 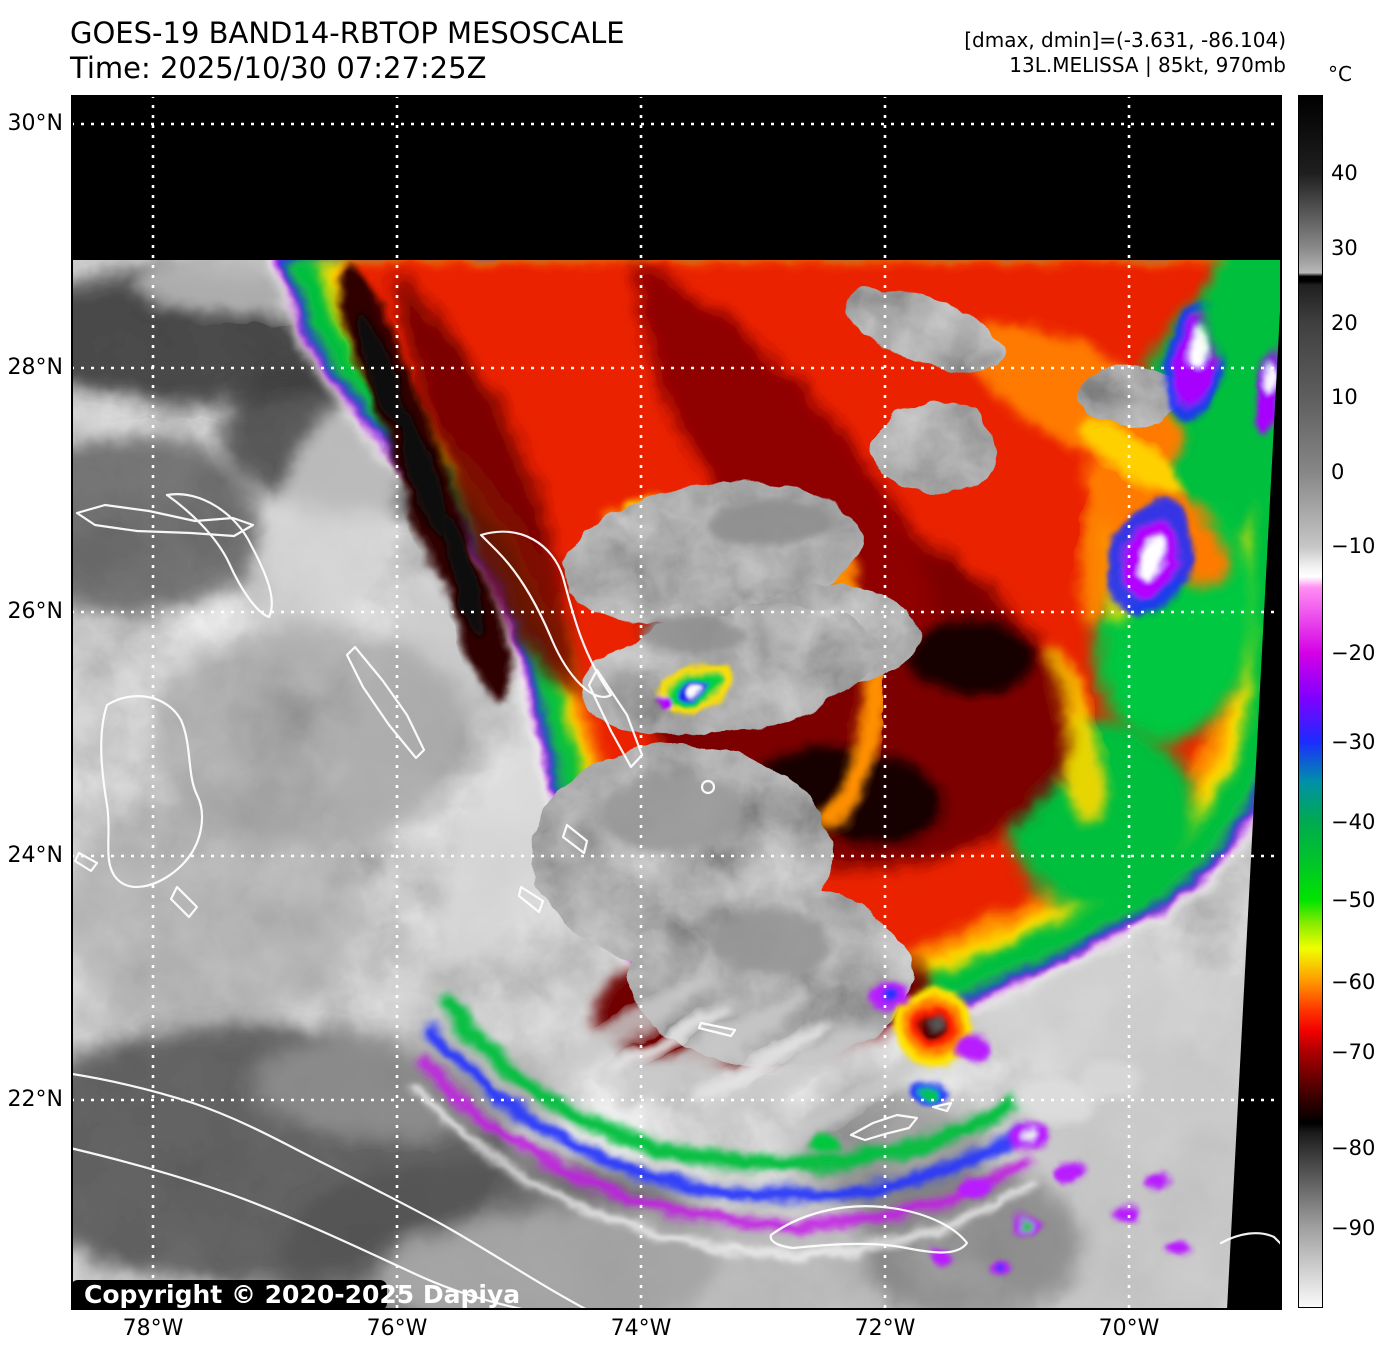 What do you see at coordinates (1344, 172) in the screenshot?
I see `colorbar-tick-label: 40` at bounding box center [1344, 172].